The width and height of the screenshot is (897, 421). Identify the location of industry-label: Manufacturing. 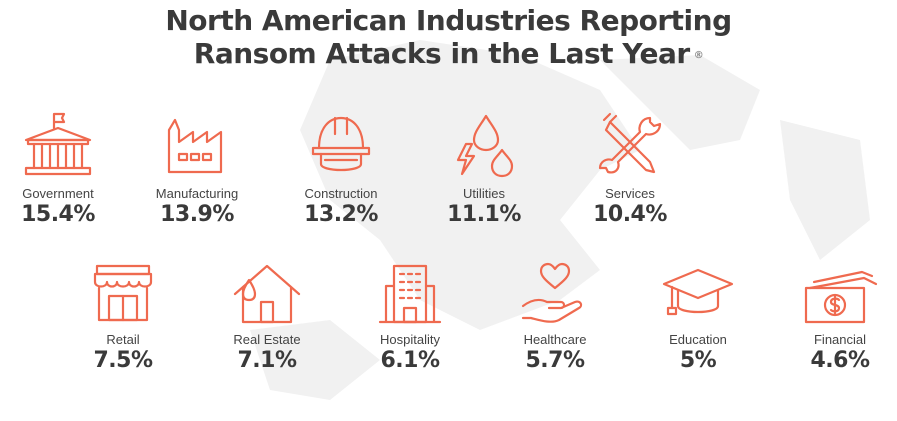
(197, 193).